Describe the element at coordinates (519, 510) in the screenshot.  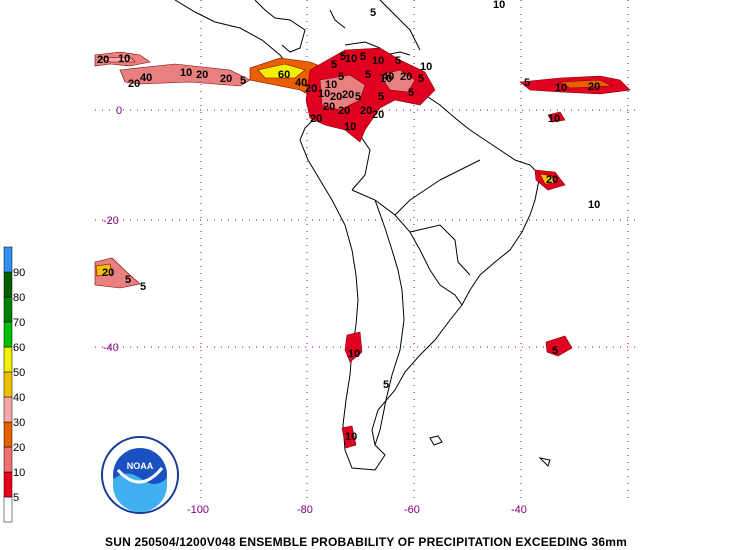
I see `lon-label: -40` at that location.